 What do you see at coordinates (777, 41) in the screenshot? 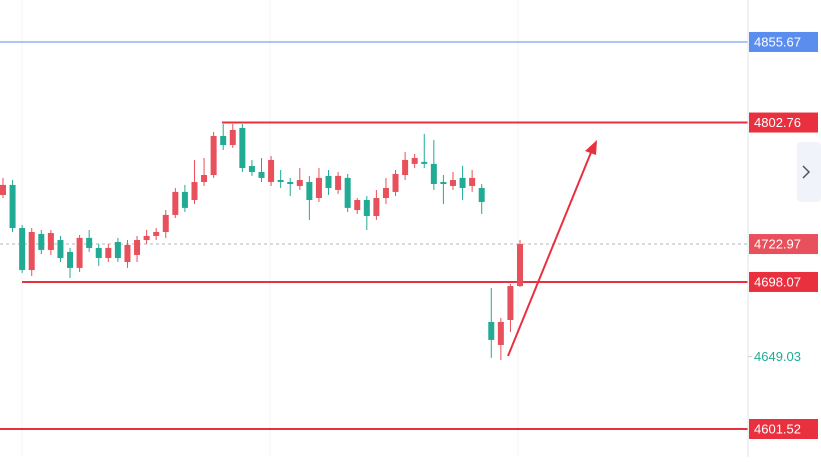
I see `level-label: 4855.67` at bounding box center [777, 41].